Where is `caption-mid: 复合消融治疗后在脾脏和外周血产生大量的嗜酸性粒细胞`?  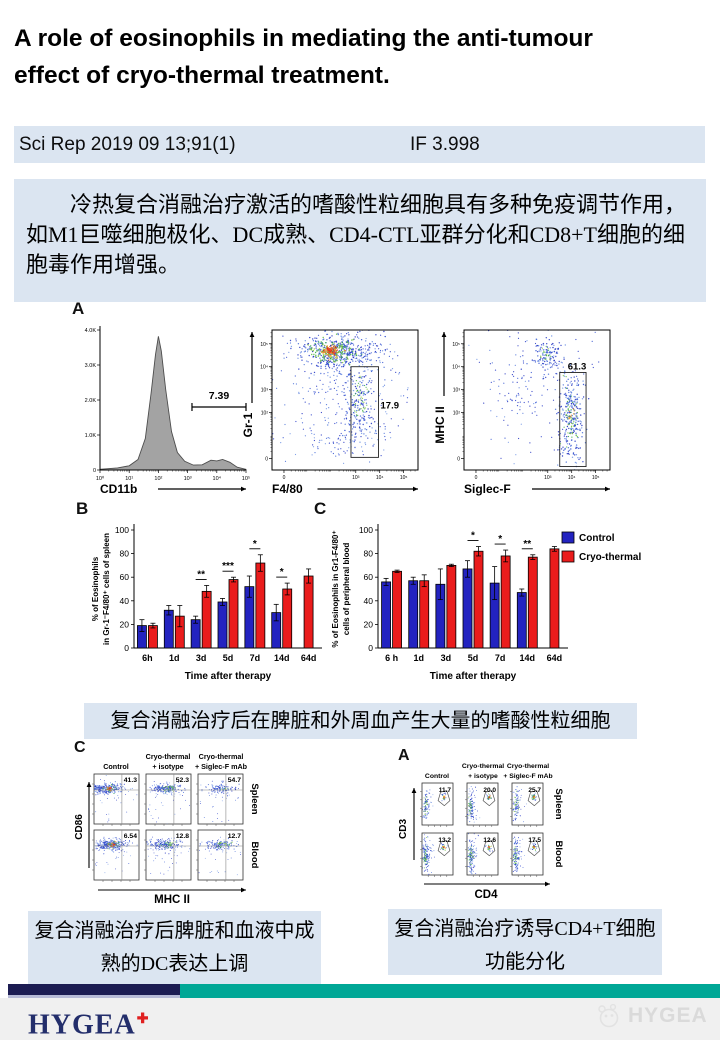
caption-mid: 复合消融治疗后在脾脏和外周血产生大量的嗜酸性粒细胞 is located at coordinates (360, 721).